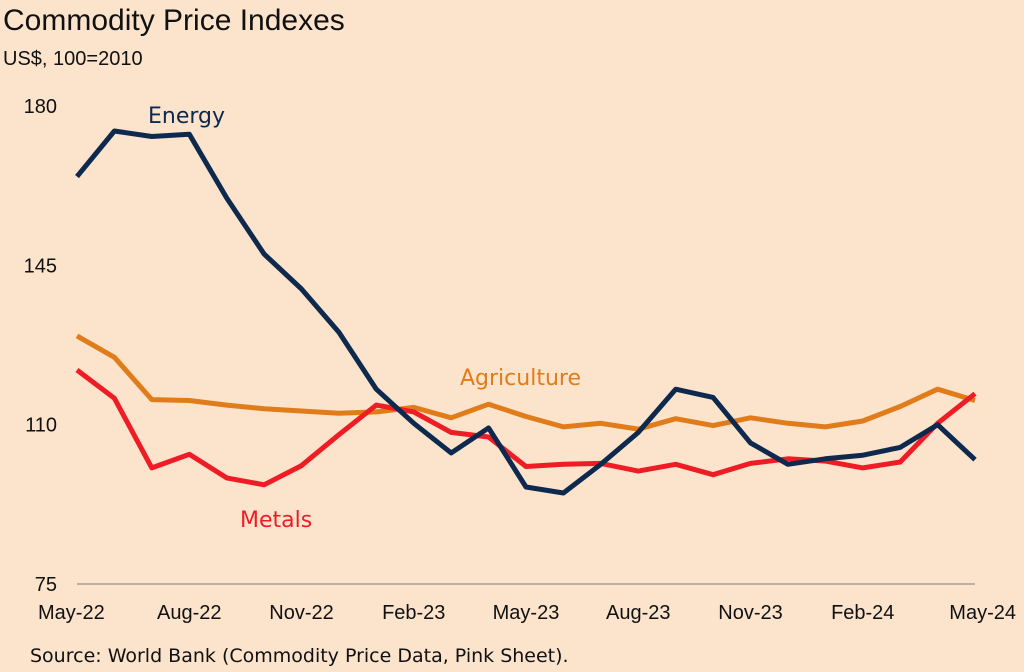 The image size is (1024, 672). I want to click on x-tick-label: Nov-23, so click(750, 613).